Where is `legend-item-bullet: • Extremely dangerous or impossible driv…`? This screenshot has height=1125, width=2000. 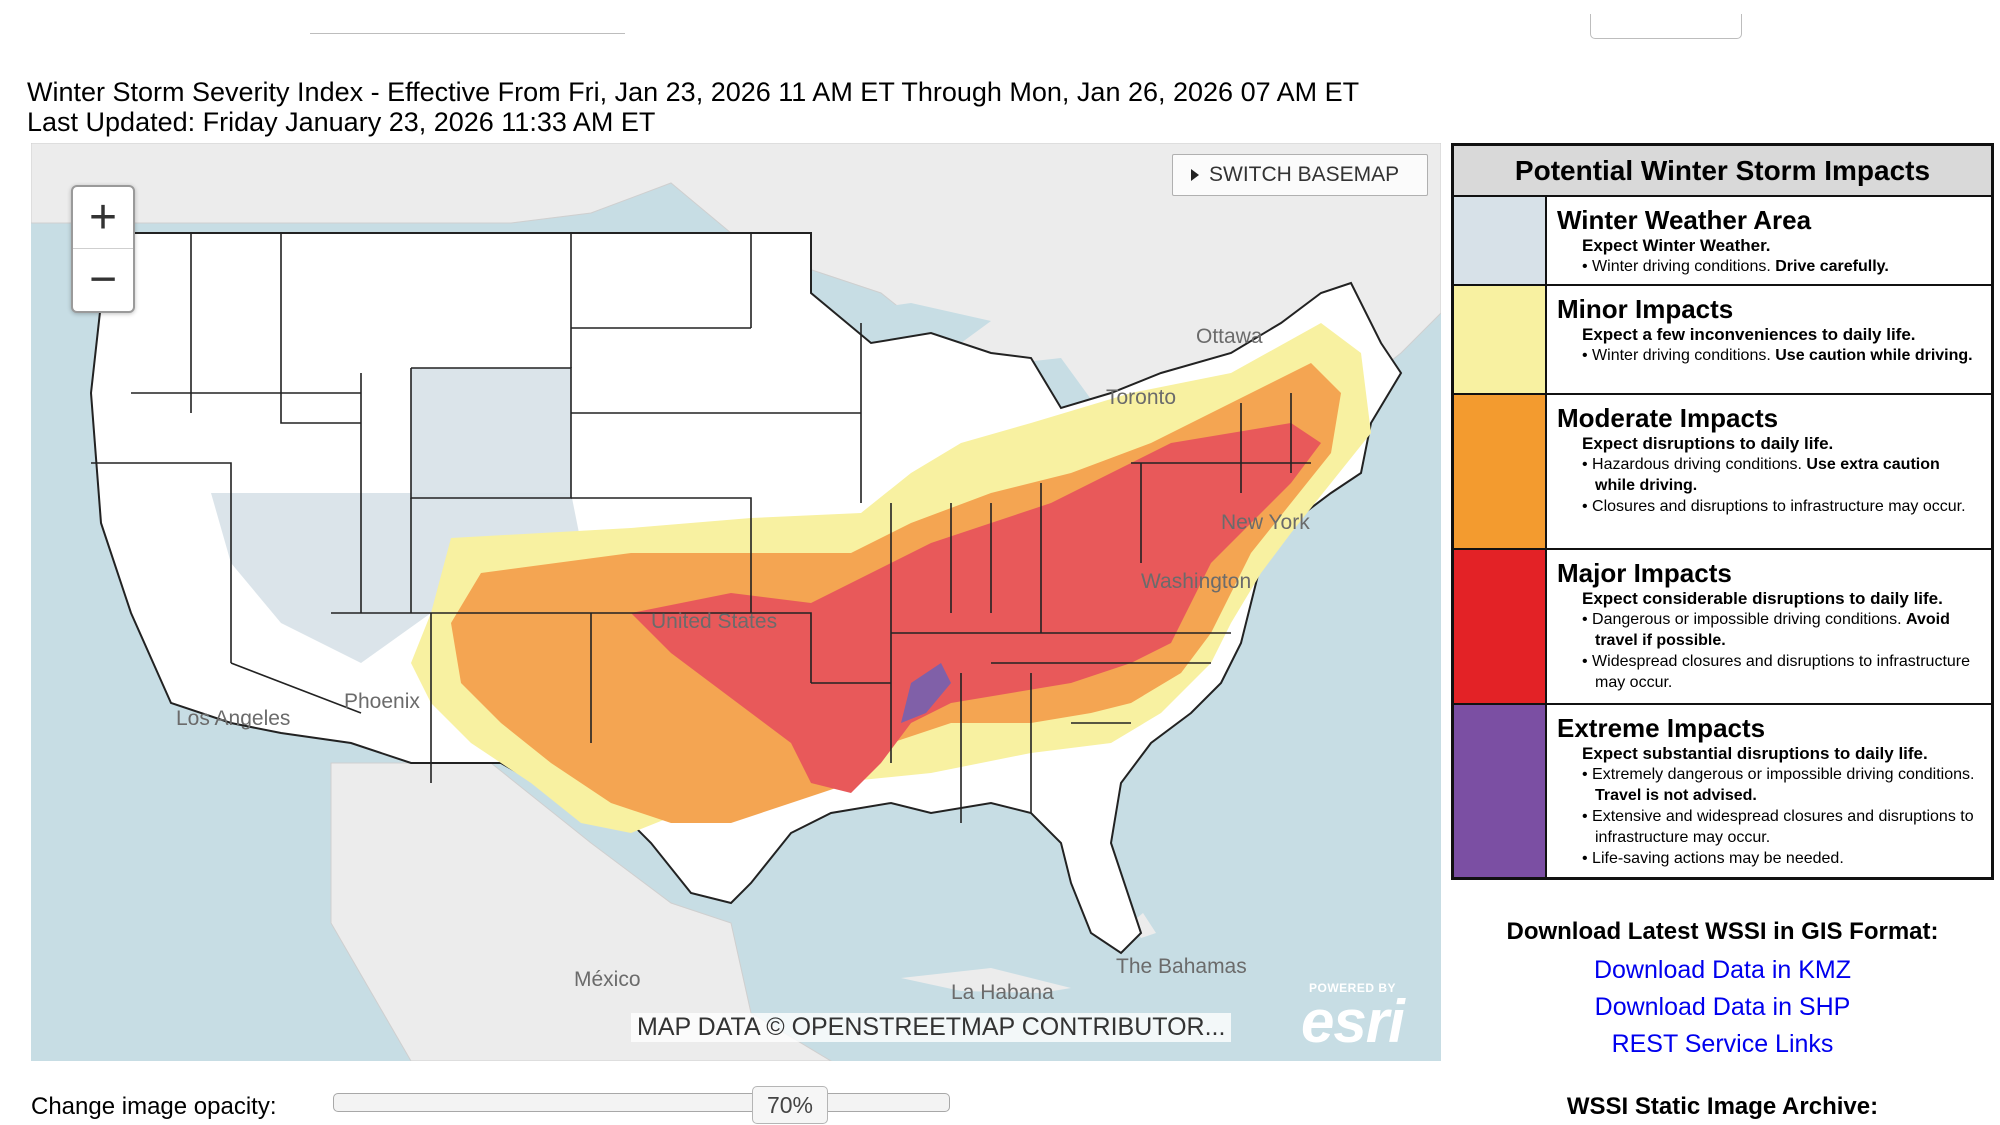
legend-item-bullet: • Extremely dangerous or impossible driv… is located at coordinates (1778, 785).